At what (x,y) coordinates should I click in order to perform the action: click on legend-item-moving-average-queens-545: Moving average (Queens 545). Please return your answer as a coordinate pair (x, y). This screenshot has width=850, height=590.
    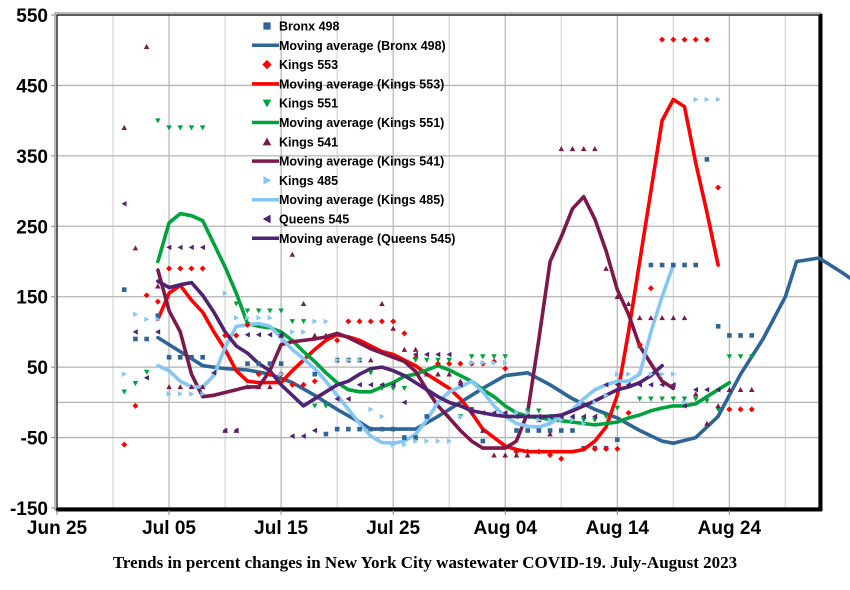
    Looking at the image, I should click on (353, 239).